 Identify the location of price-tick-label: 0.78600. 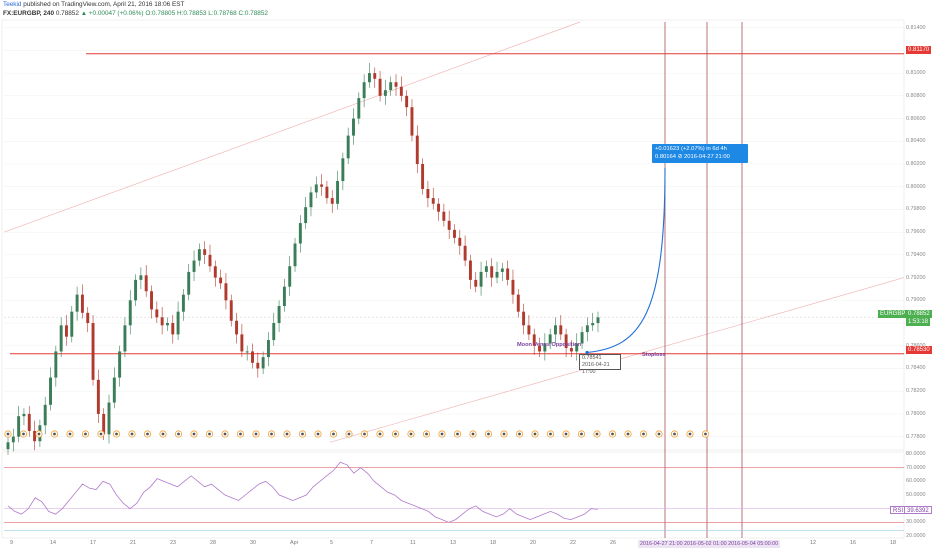
(919, 346).